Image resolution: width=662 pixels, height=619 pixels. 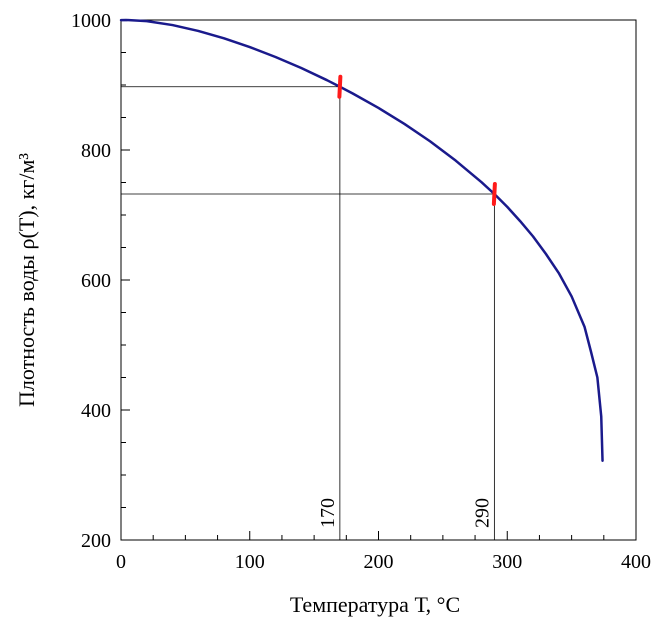 What do you see at coordinates (636, 562) in the screenshot?
I see `x-tick-label: 400` at bounding box center [636, 562].